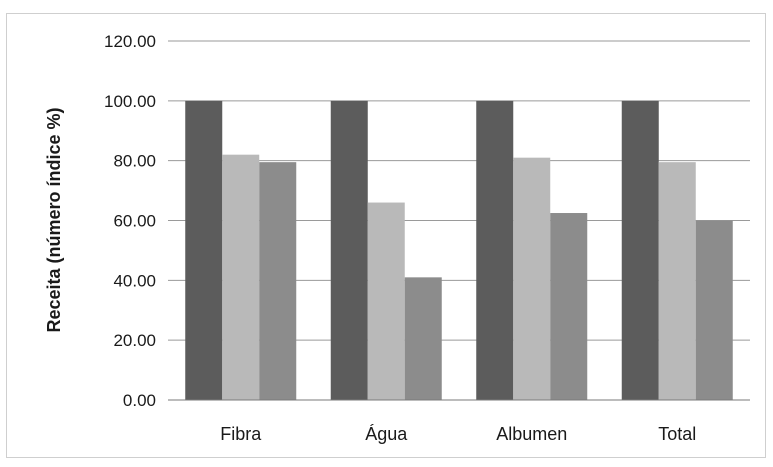 The width and height of the screenshot is (773, 467). Describe the element at coordinates (54, 219) in the screenshot. I see `y-axis-title: Receita (número índice %)` at that location.